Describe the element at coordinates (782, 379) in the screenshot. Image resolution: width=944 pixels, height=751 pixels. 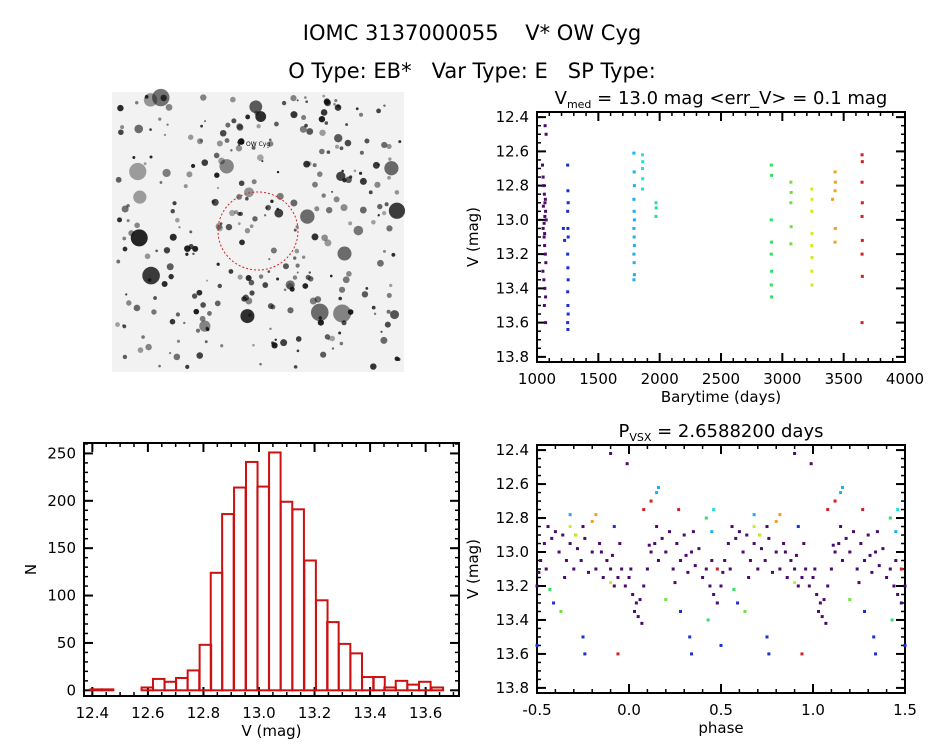
I see `x-tick-label: 3000` at that location.